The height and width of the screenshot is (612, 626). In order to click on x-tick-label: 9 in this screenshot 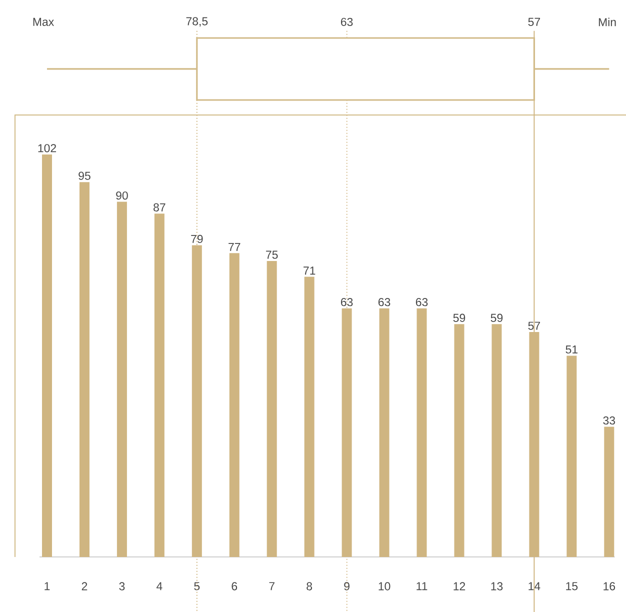, I will do `click(347, 586)`.